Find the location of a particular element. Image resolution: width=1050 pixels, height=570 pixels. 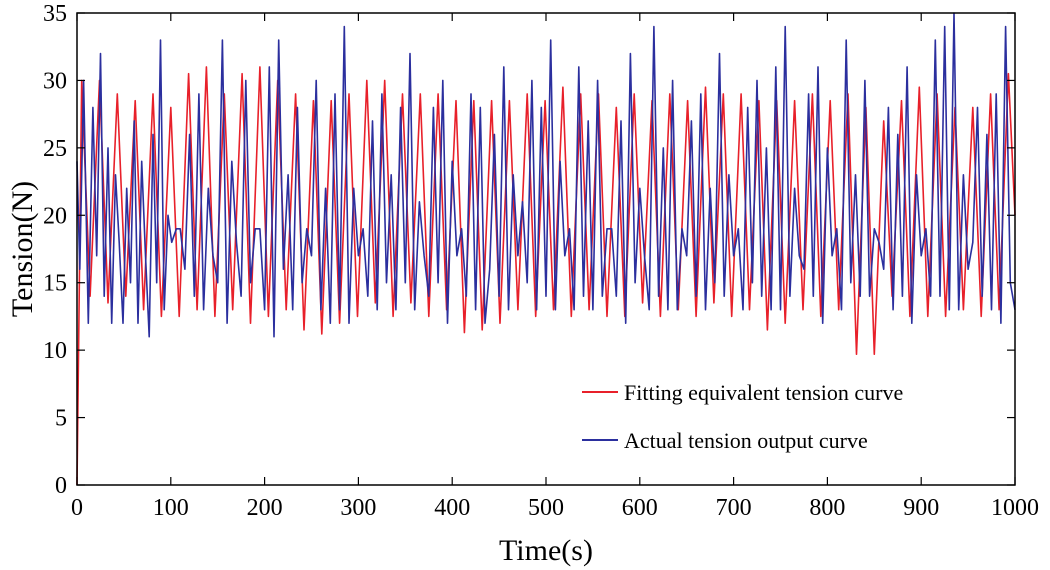

y-tick-label: 20 is located at coordinates (55, 216).